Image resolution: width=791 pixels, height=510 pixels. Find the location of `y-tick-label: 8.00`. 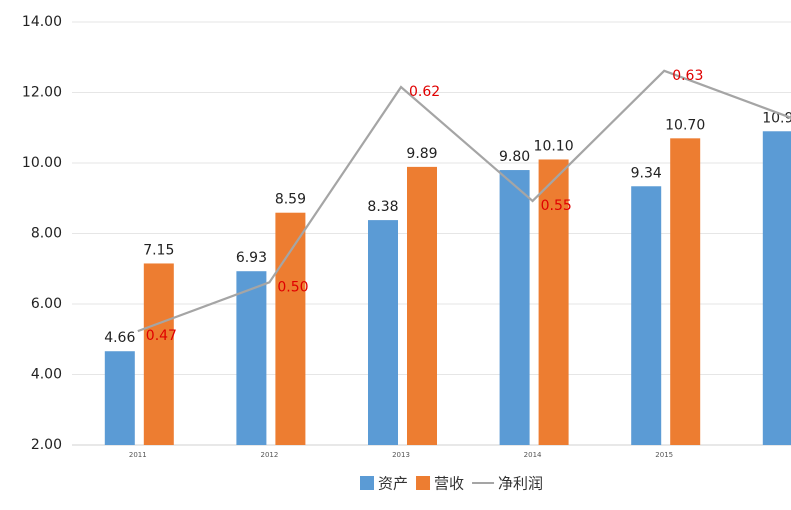

y-tick-label: 8.00 is located at coordinates (46, 234).